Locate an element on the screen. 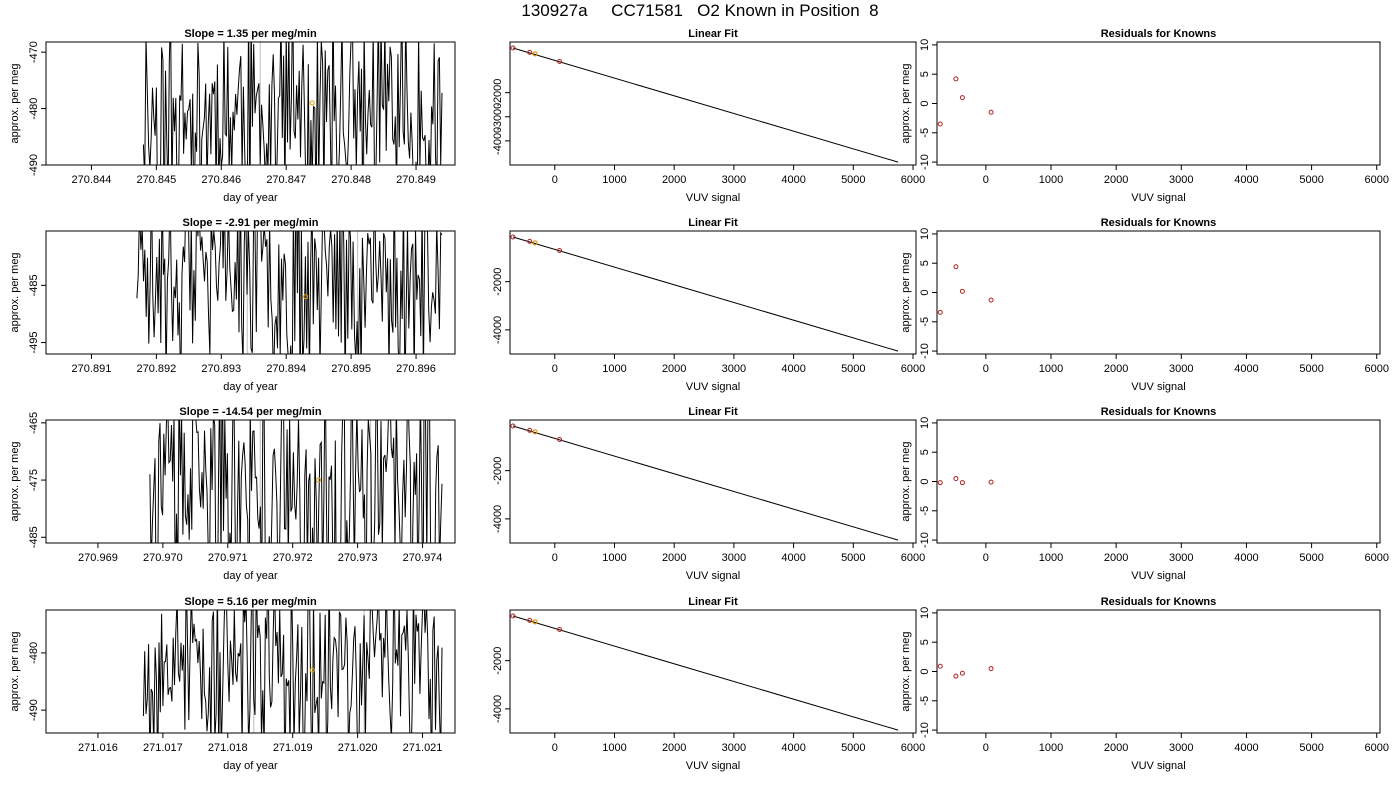 Image resolution: width=1400 pixels, height=800 pixels. x-tick-label: 271.019 is located at coordinates (293, 748).